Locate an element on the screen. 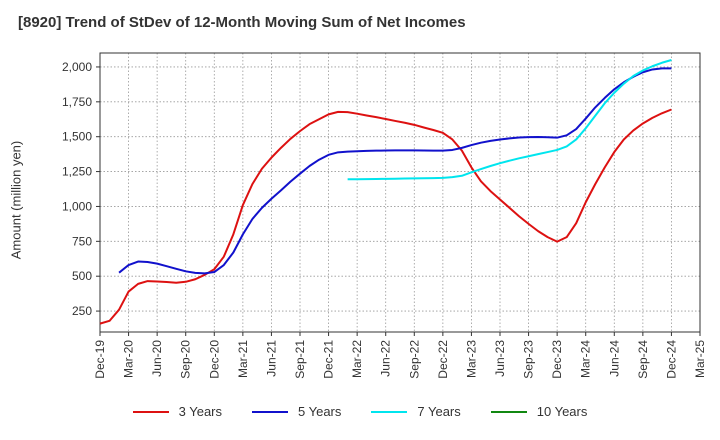 Image resolution: width=720 pixels, height=440 pixels. y-tick-label: 750 is located at coordinates (82, 241).